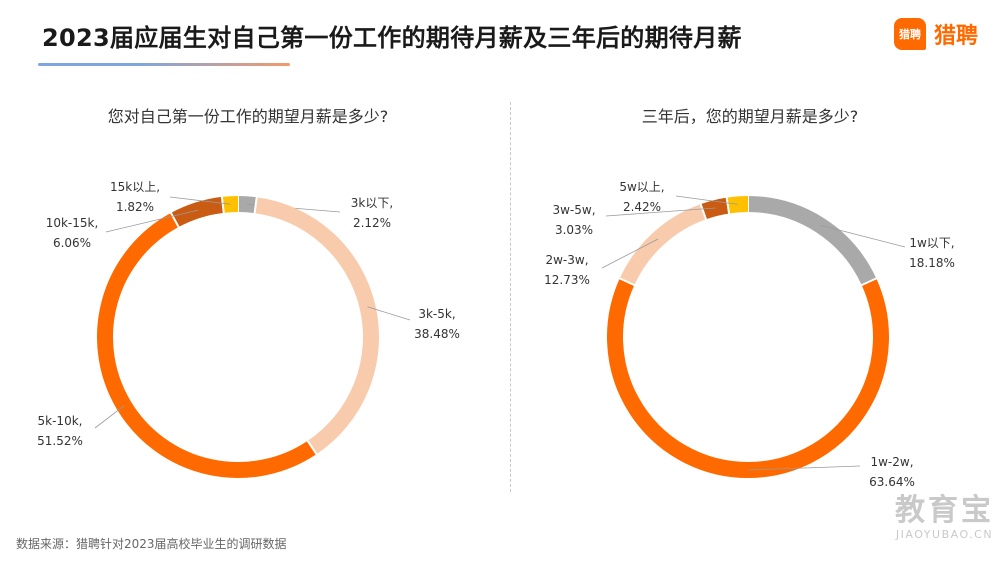 This screenshot has height=562, width=1000. What do you see at coordinates (151, 544) in the screenshot?
I see `data-source-note: 数据来源：猎聘针对2023届高校毕业生的调研数据` at bounding box center [151, 544].